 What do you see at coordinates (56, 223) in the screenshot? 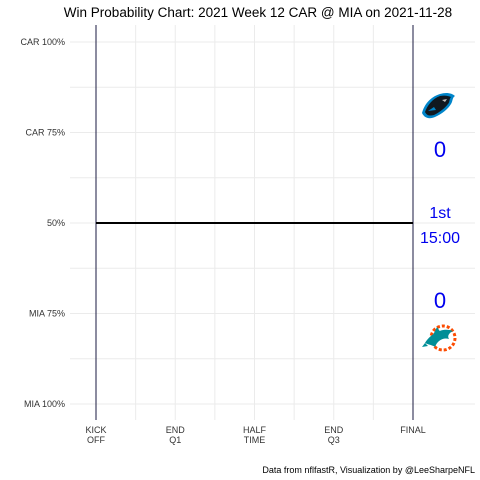
I see `y-tick-label: 50%` at bounding box center [56, 223].